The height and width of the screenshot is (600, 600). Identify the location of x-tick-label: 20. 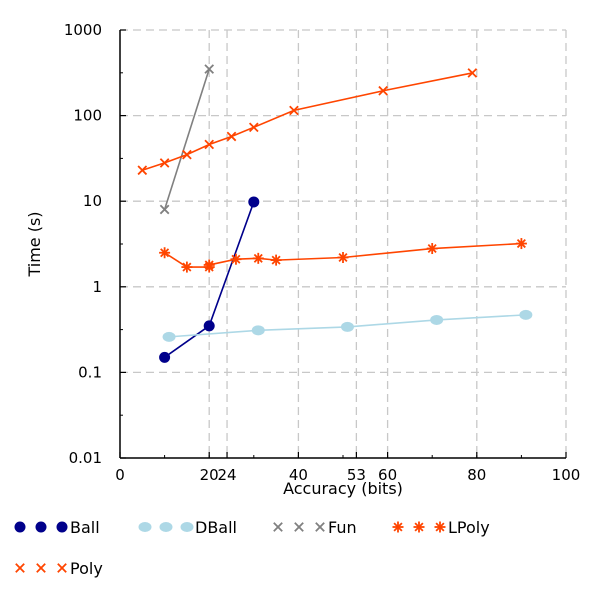
(209, 475).